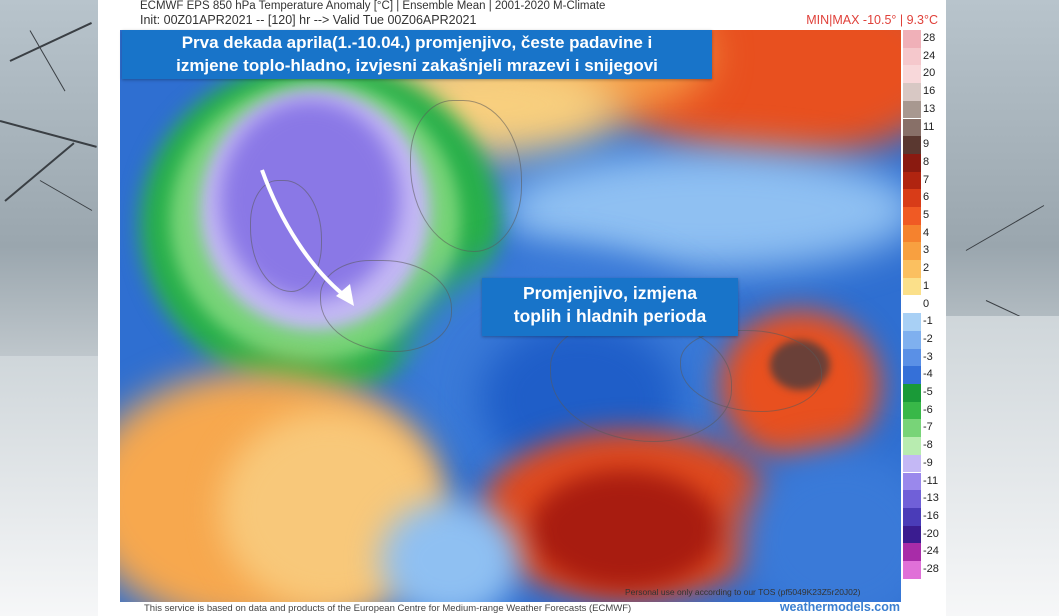 The width and height of the screenshot is (1059, 616). I want to click on legend-label: 2, so click(926, 268).